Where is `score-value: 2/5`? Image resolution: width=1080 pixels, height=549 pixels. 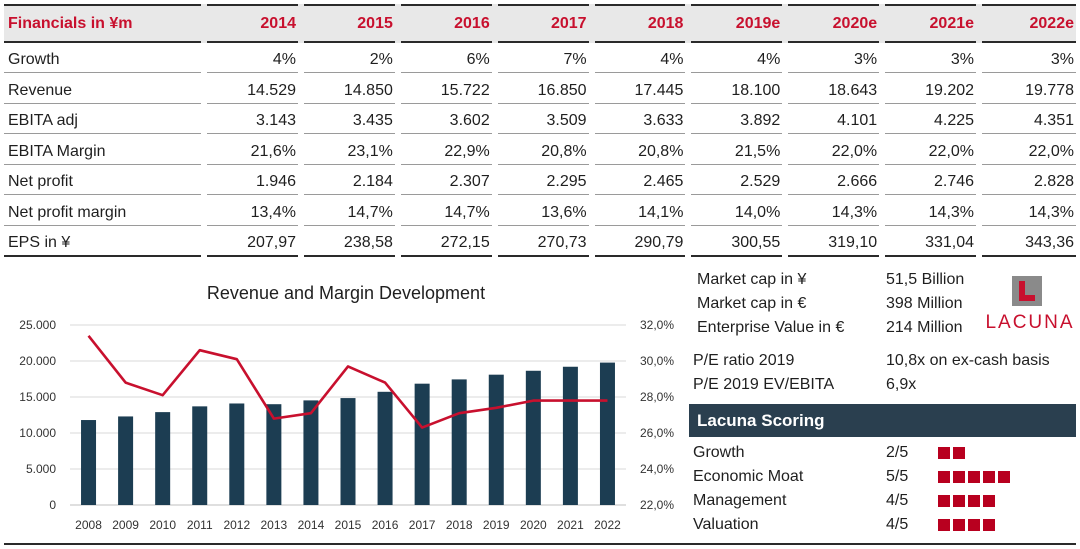 score-value: 2/5 is located at coordinates (897, 452).